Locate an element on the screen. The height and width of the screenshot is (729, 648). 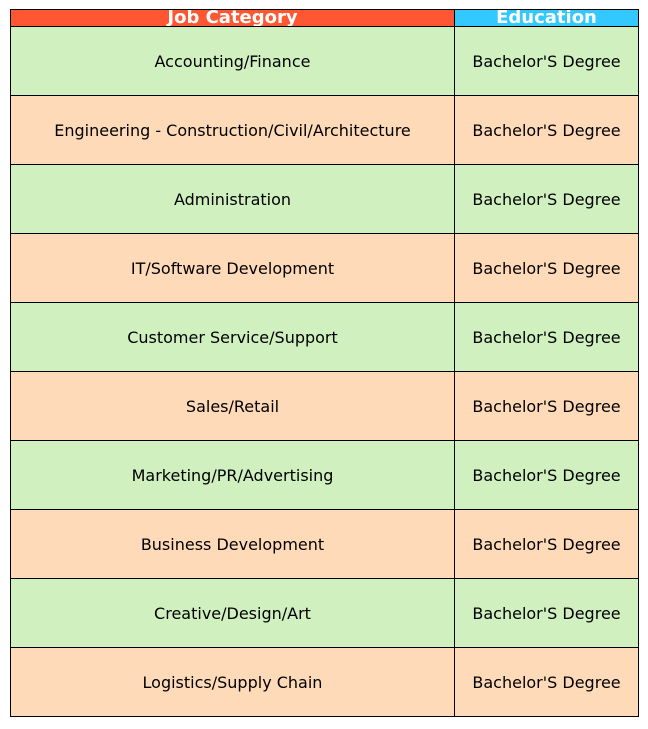
cell-job-category: Creative/Design/Art is located at coordinates (232, 613).